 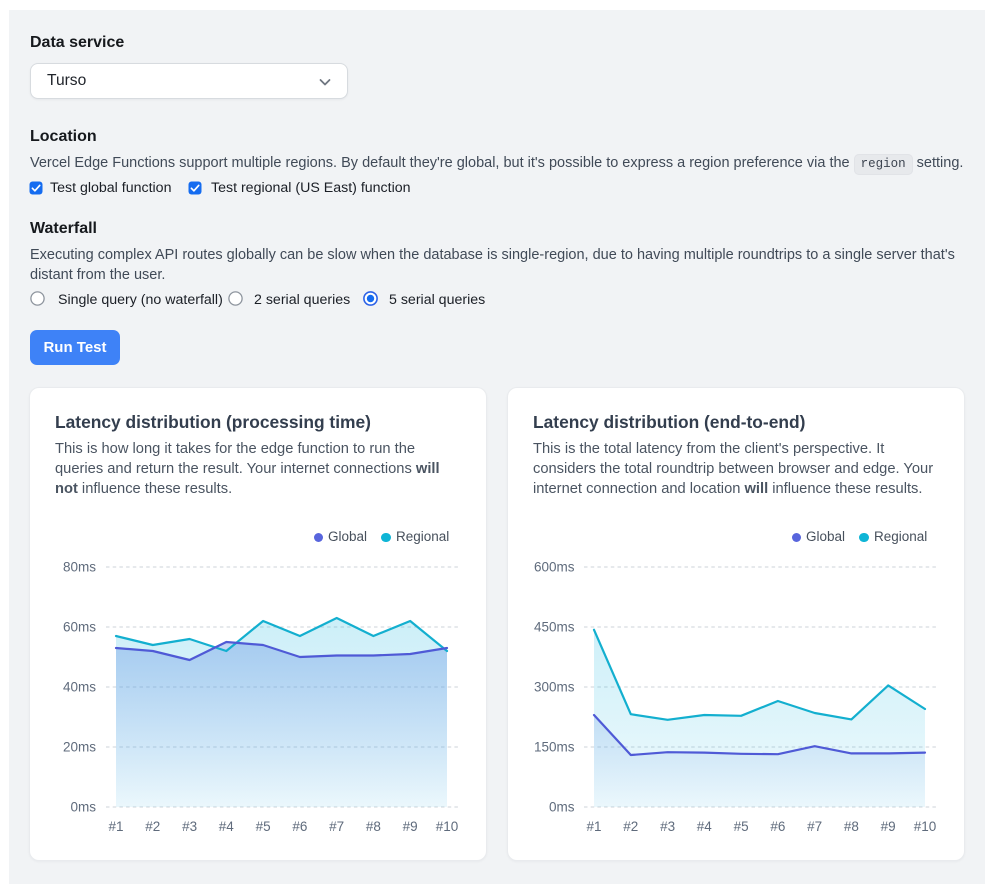 What do you see at coordinates (554, 747) in the screenshot?
I see `svg-text: 150ms` at bounding box center [554, 747].